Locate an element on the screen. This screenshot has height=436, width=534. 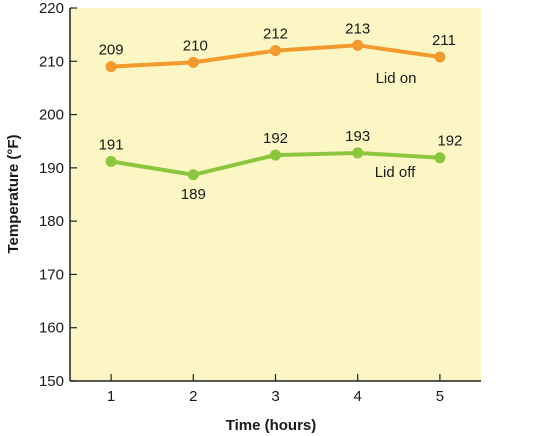
y-tick-label: 180 is located at coordinates (51, 221).